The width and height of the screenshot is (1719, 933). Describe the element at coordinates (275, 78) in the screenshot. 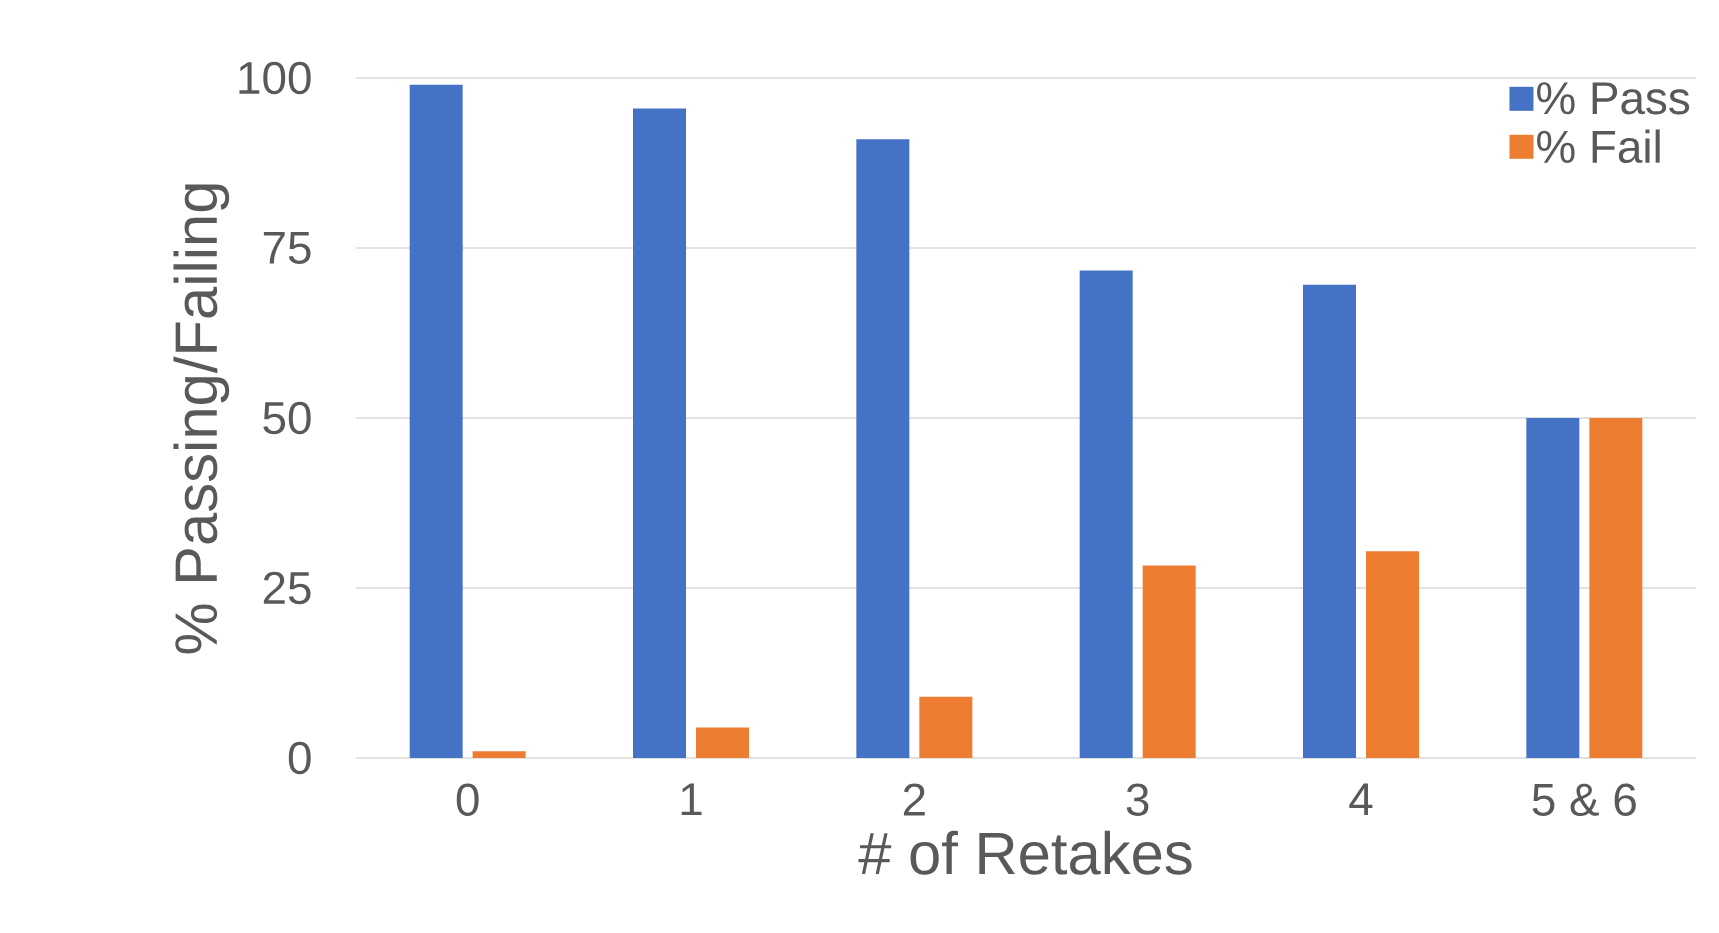

I see `y-tick-label: 100` at that location.